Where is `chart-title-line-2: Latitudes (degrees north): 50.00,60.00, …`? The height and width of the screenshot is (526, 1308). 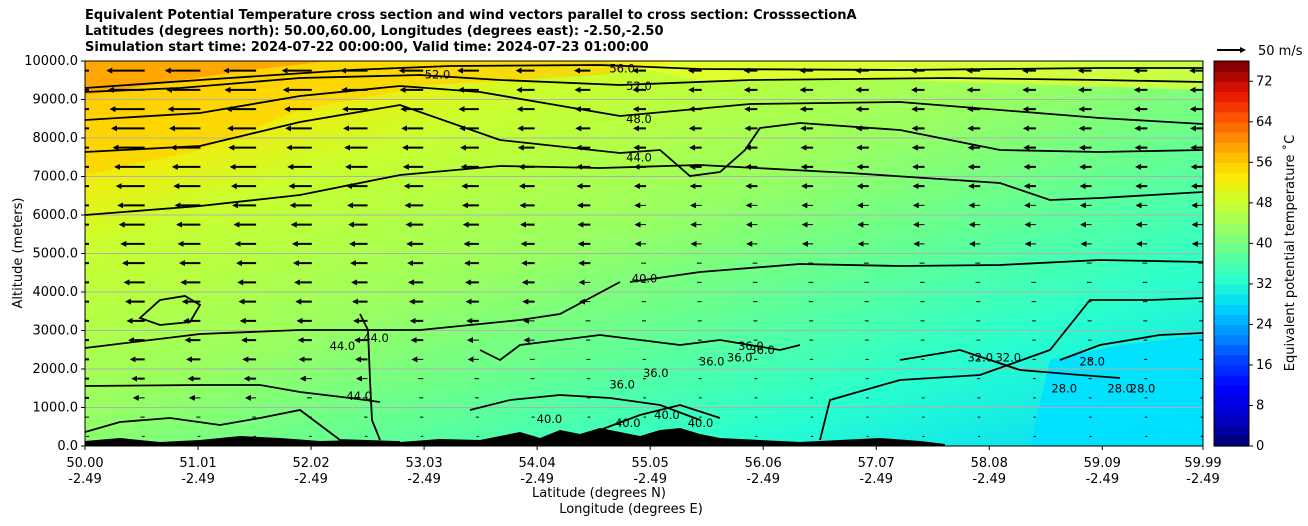
chart-title-line-2: Latitudes (degrees north): 50.00,60.00, … is located at coordinates (374, 31).